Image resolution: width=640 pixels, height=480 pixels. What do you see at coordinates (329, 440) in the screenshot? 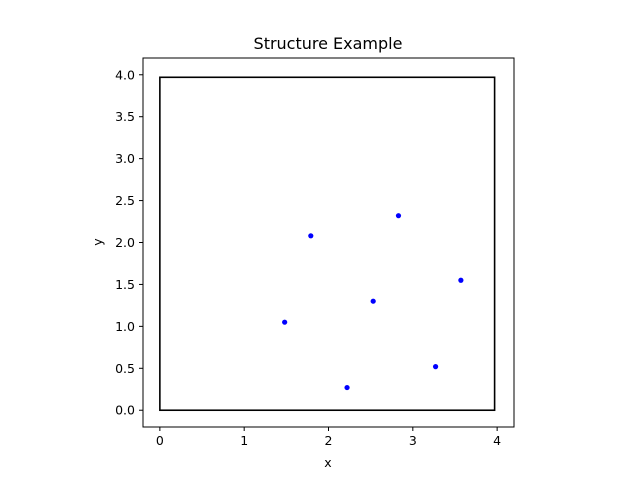
I see `x-tick-label-2: 2` at bounding box center [329, 440].